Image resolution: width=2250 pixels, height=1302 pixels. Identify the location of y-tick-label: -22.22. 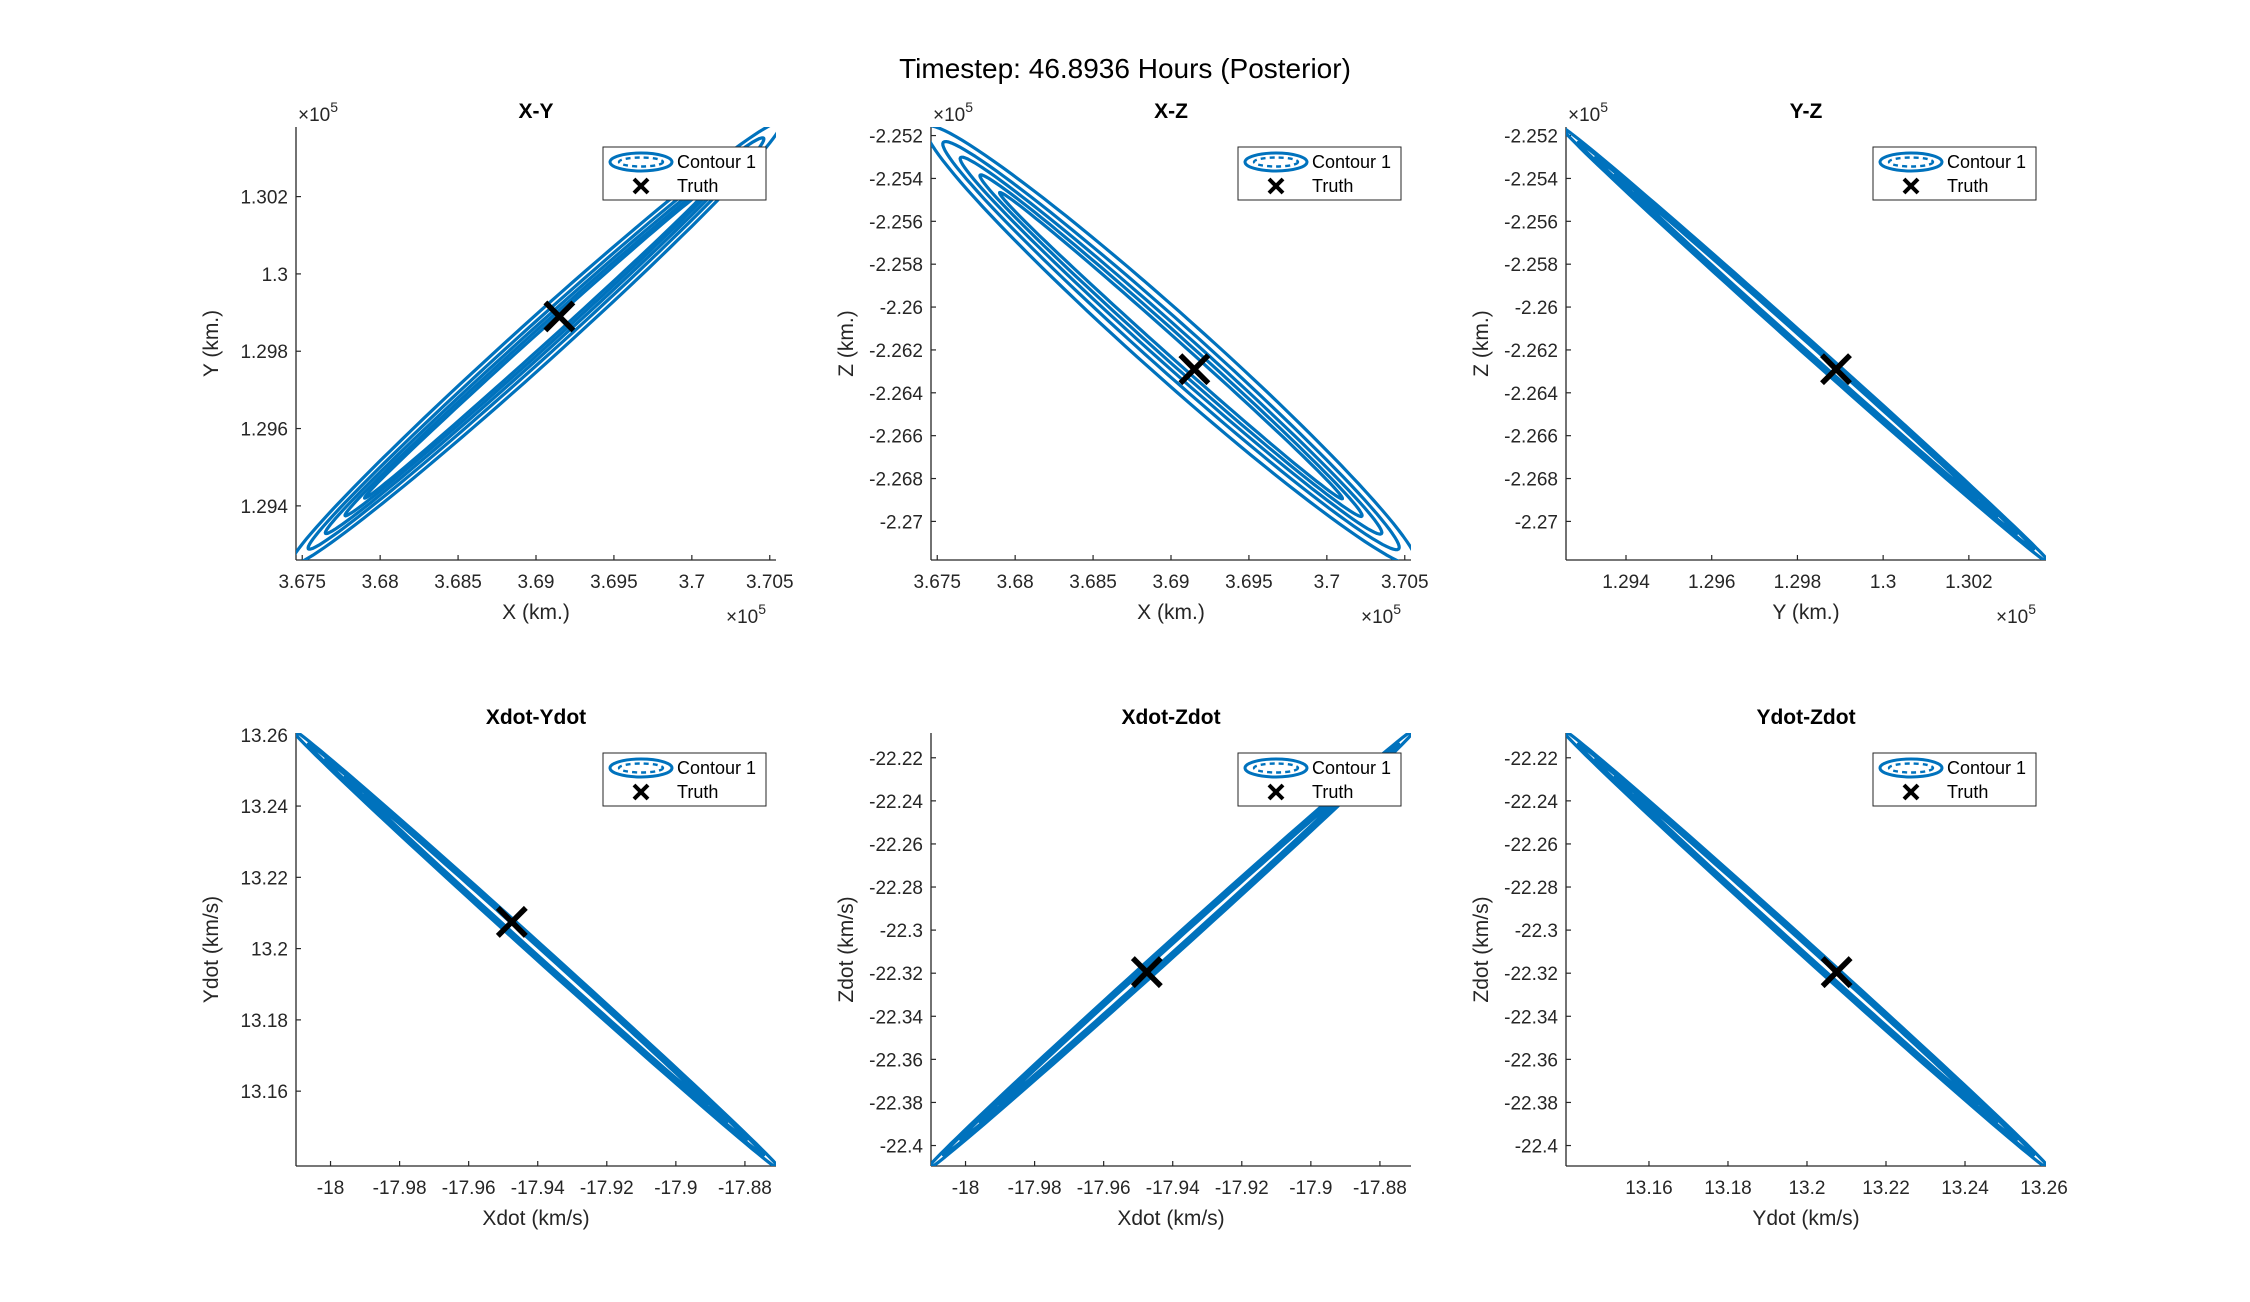
(1531, 759).